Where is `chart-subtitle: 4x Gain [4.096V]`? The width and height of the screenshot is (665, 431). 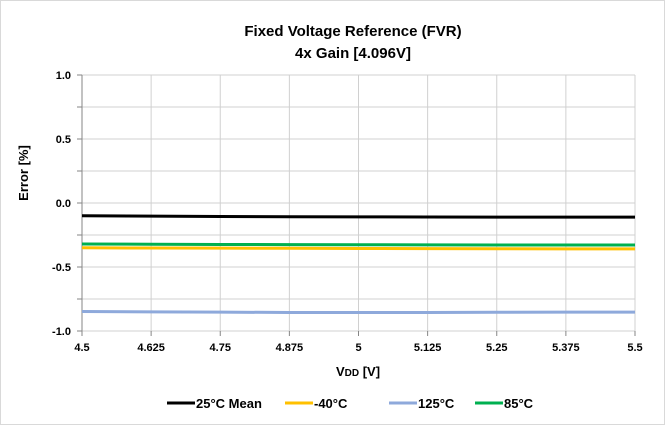
chart-subtitle: 4x Gain [4.096V] is located at coordinates (353, 53).